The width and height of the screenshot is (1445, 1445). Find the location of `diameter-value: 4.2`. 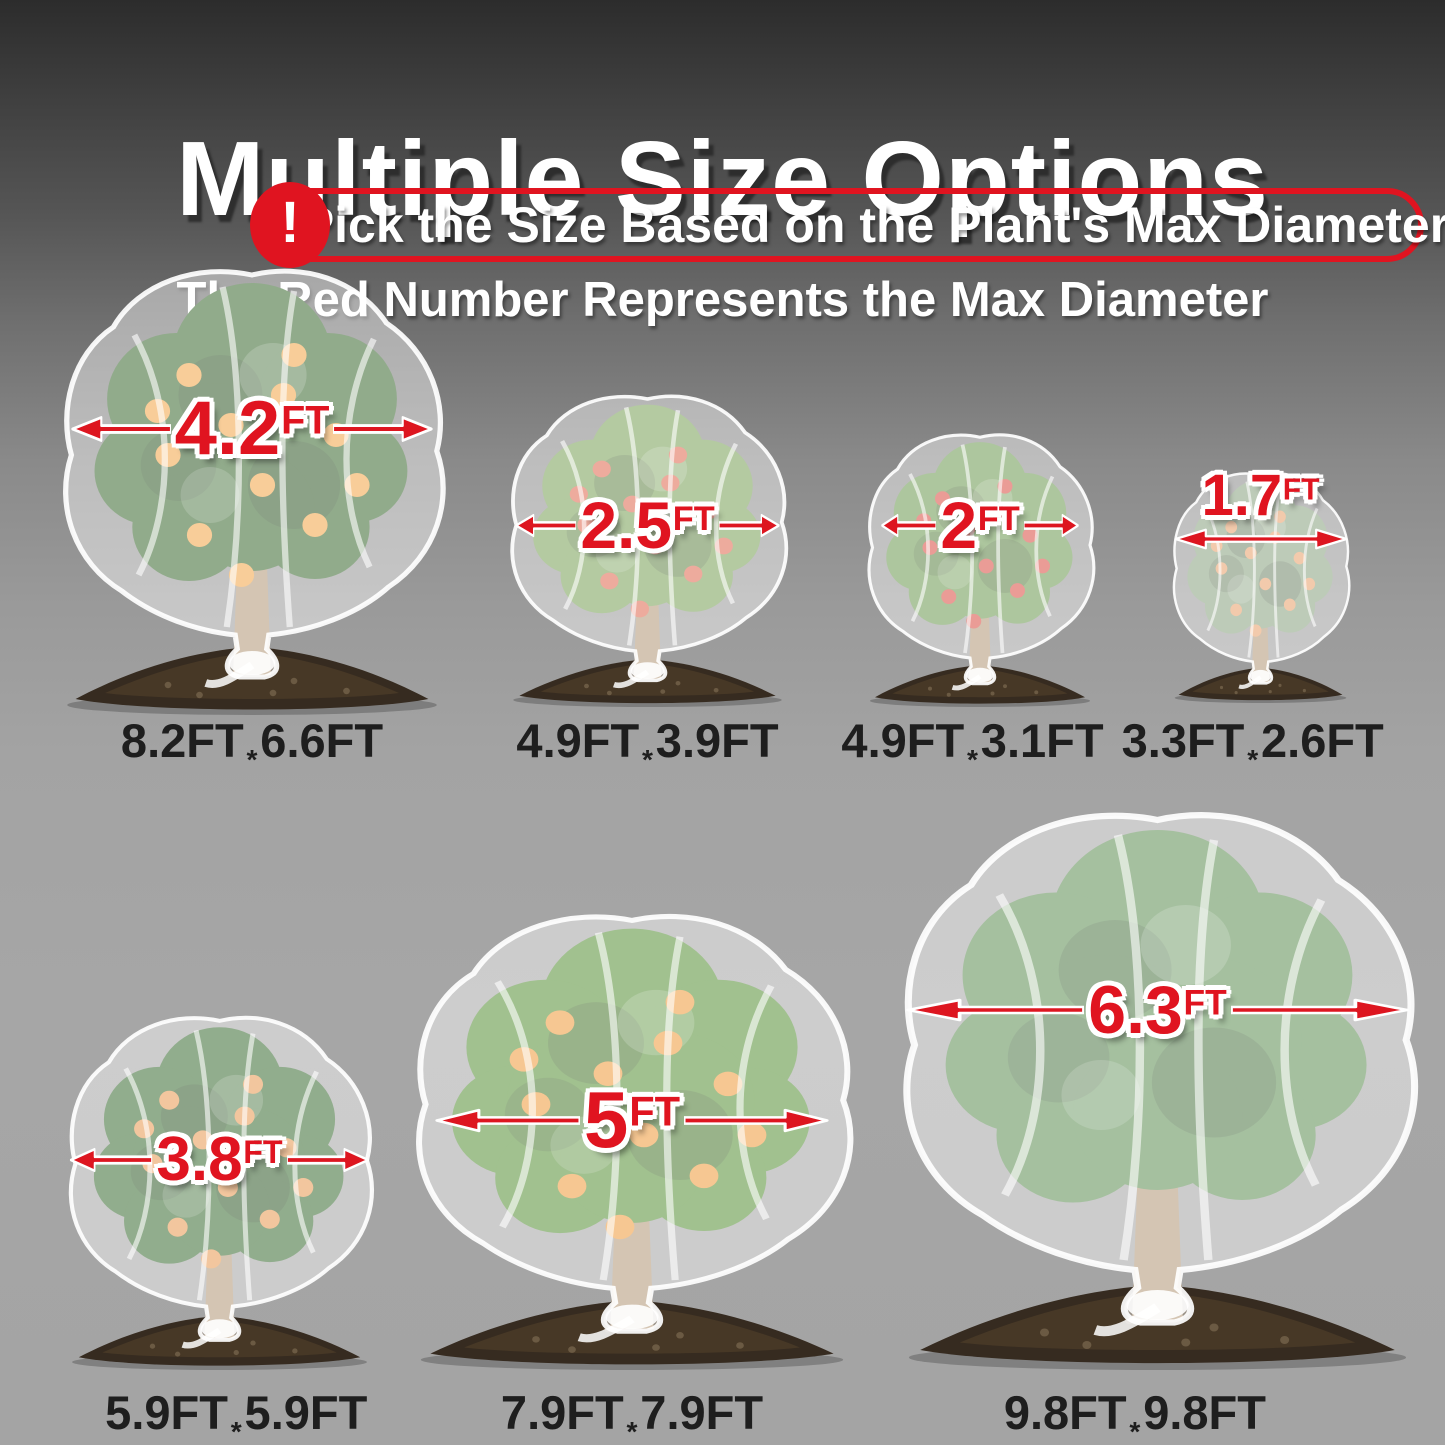

diameter-value: 4.2 is located at coordinates (227, 428).